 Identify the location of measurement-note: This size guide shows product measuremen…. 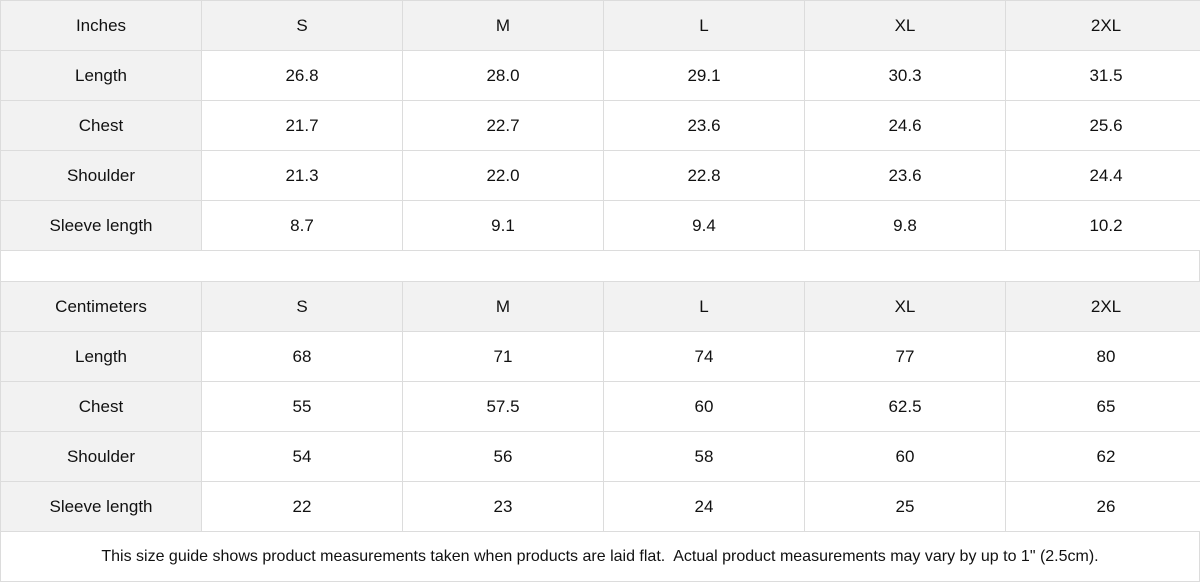
(600, 557).